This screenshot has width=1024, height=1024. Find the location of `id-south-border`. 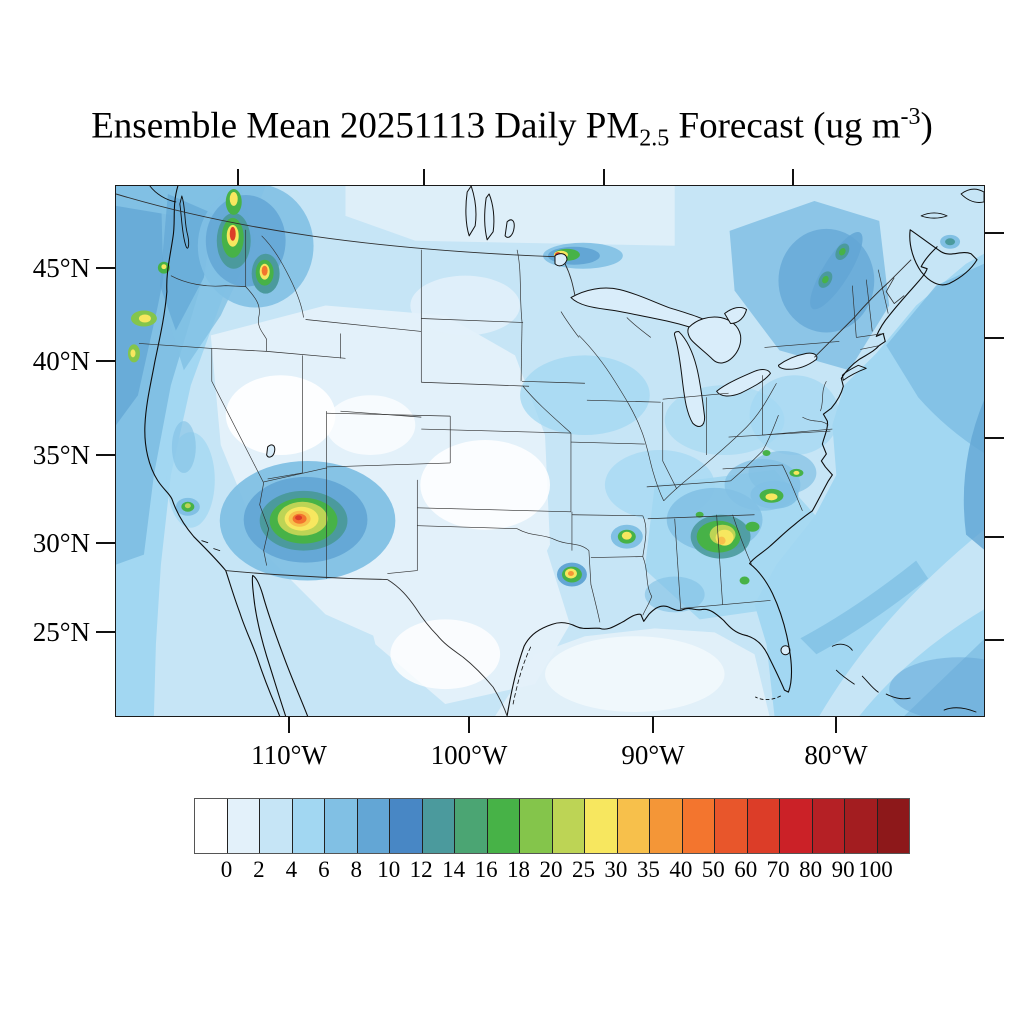

id-south-border is located at coordinates (306, 355).